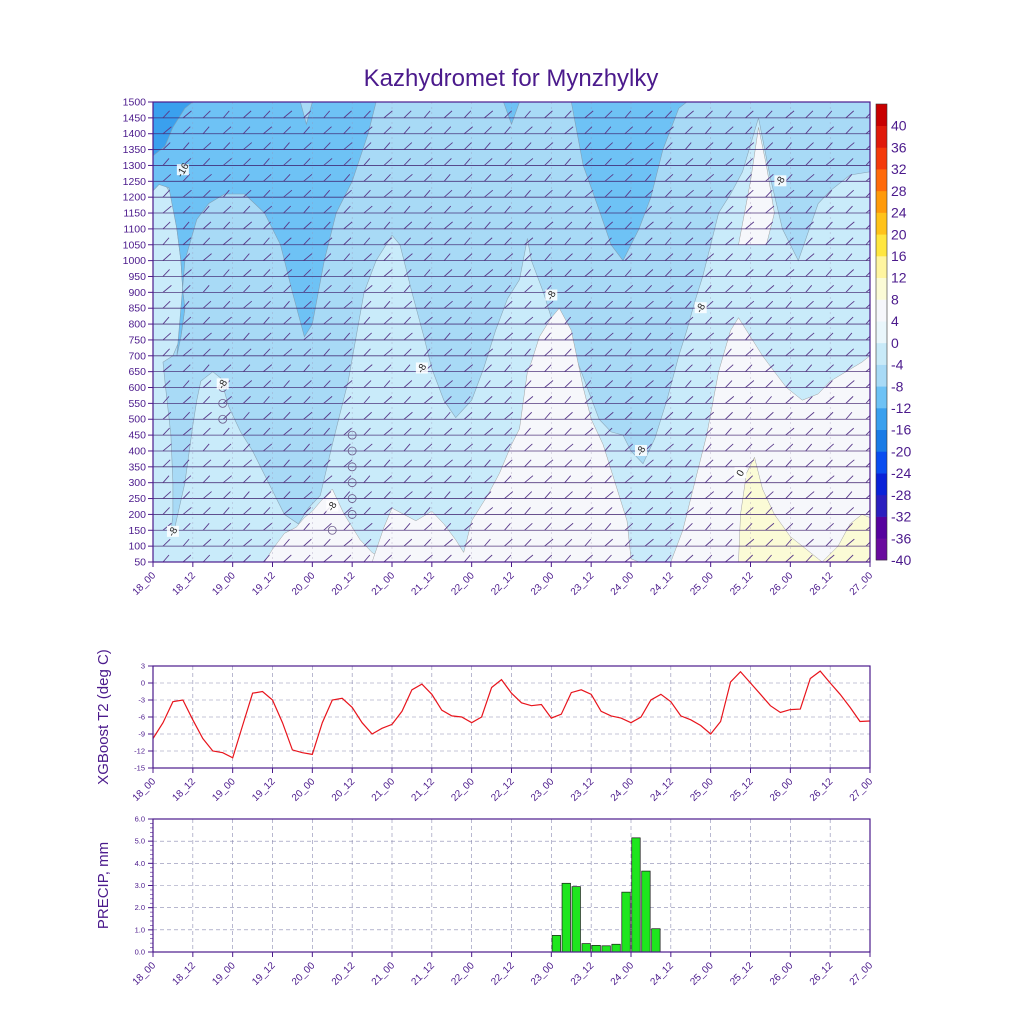 The image size is (1024, 1024). Describe the element at coordinates (895, 321) in the screenshot. I see `colorbar-label: 4` at that location.